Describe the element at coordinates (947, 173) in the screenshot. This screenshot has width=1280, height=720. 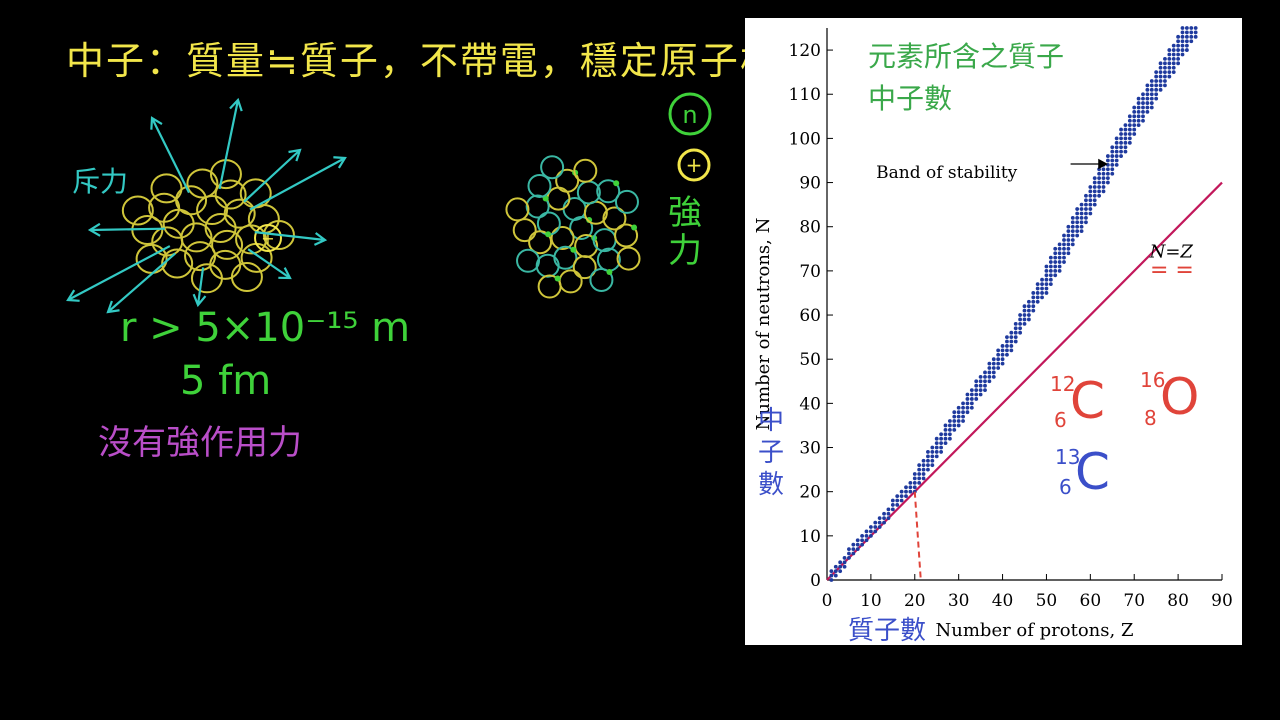
I see `band-of-stability-label: Band of stability` at that location.